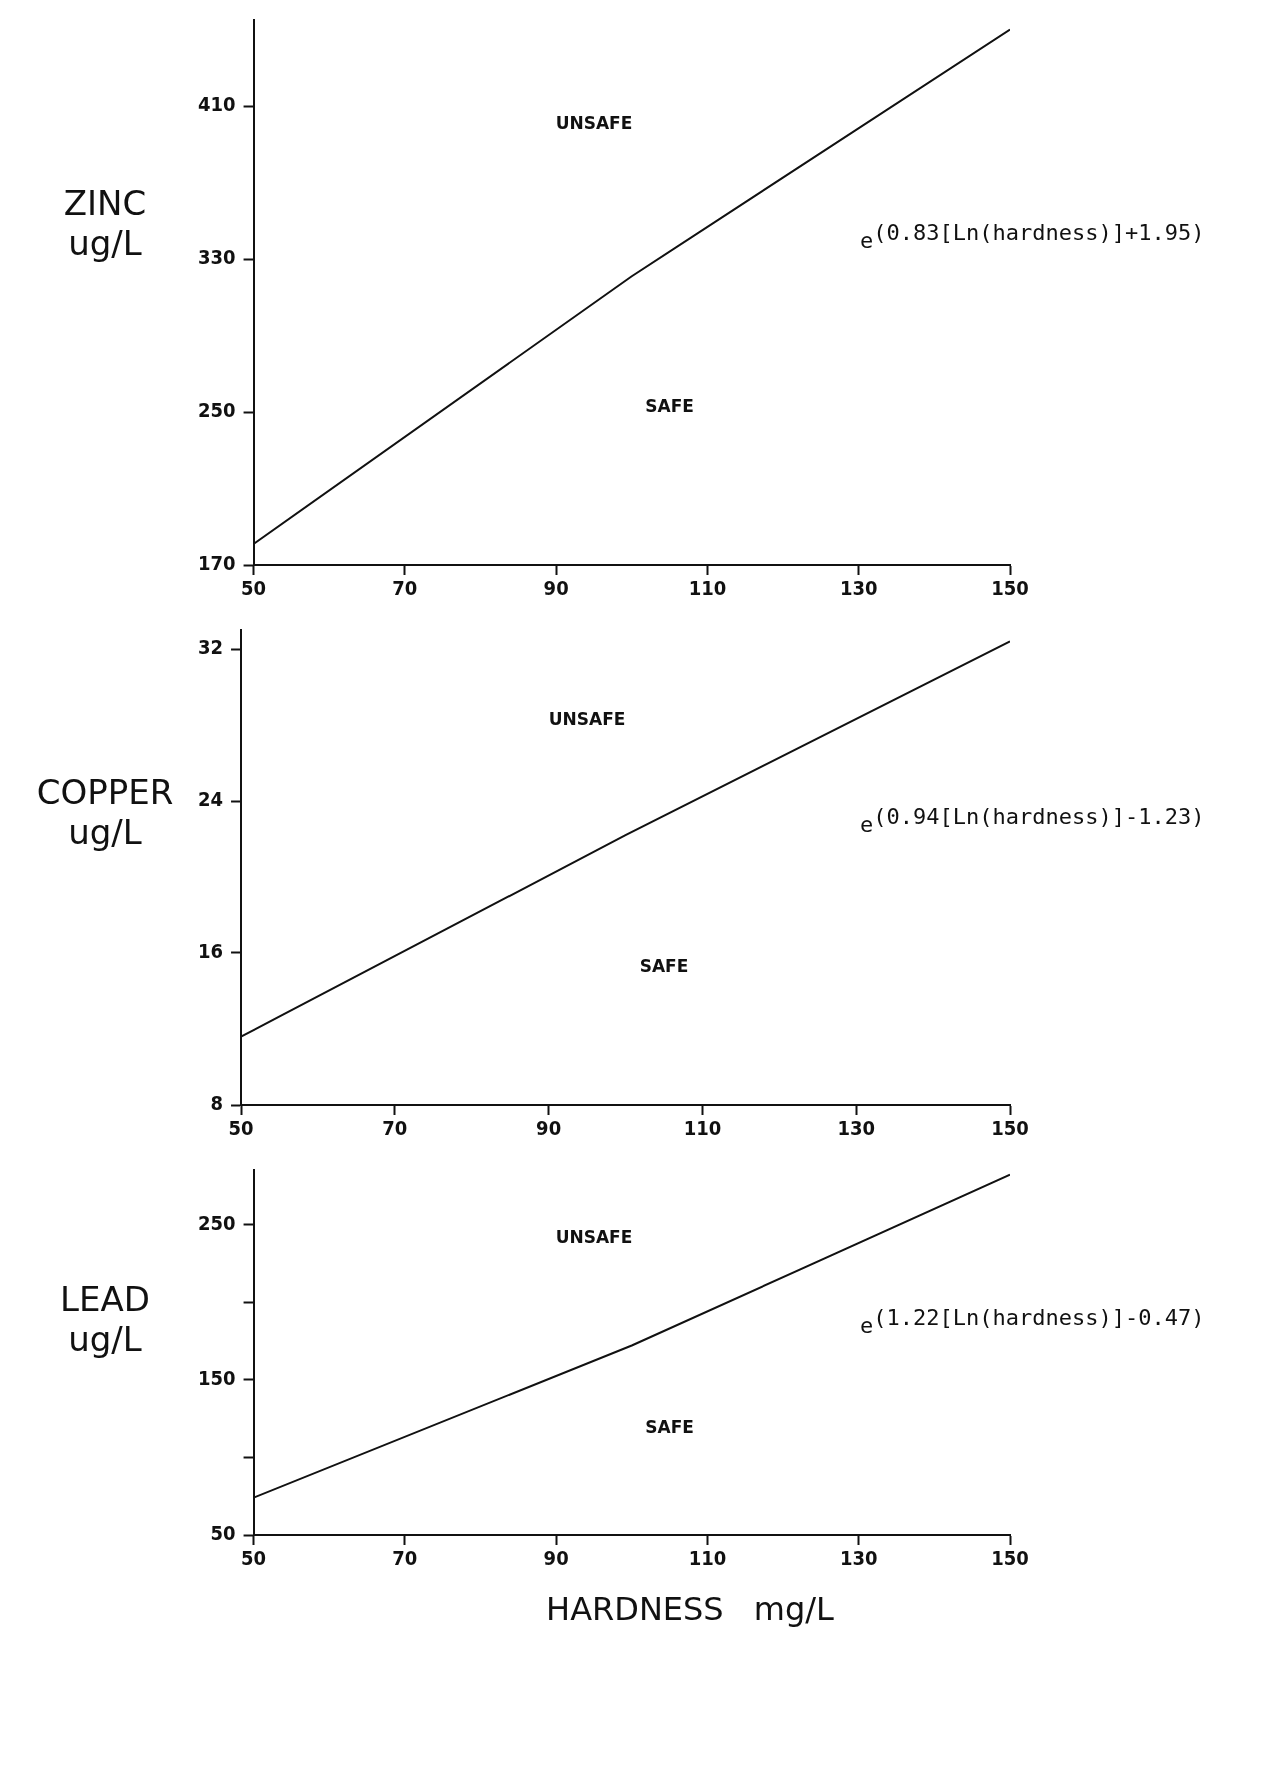  Describe the element at coordinates (217, 1377) in the screenshot. I see `y-tick-label: 150` at that location.